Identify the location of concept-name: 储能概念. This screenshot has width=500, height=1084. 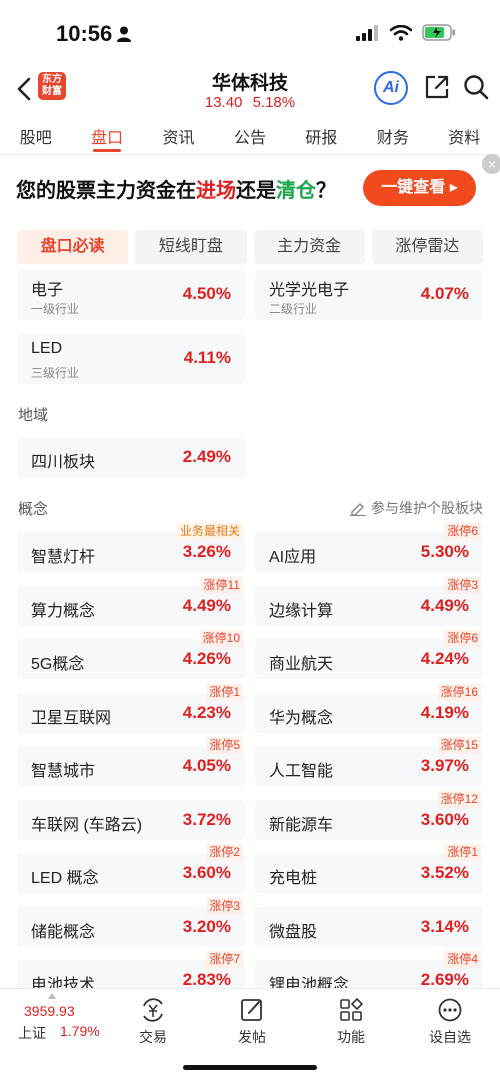
(63, 932).